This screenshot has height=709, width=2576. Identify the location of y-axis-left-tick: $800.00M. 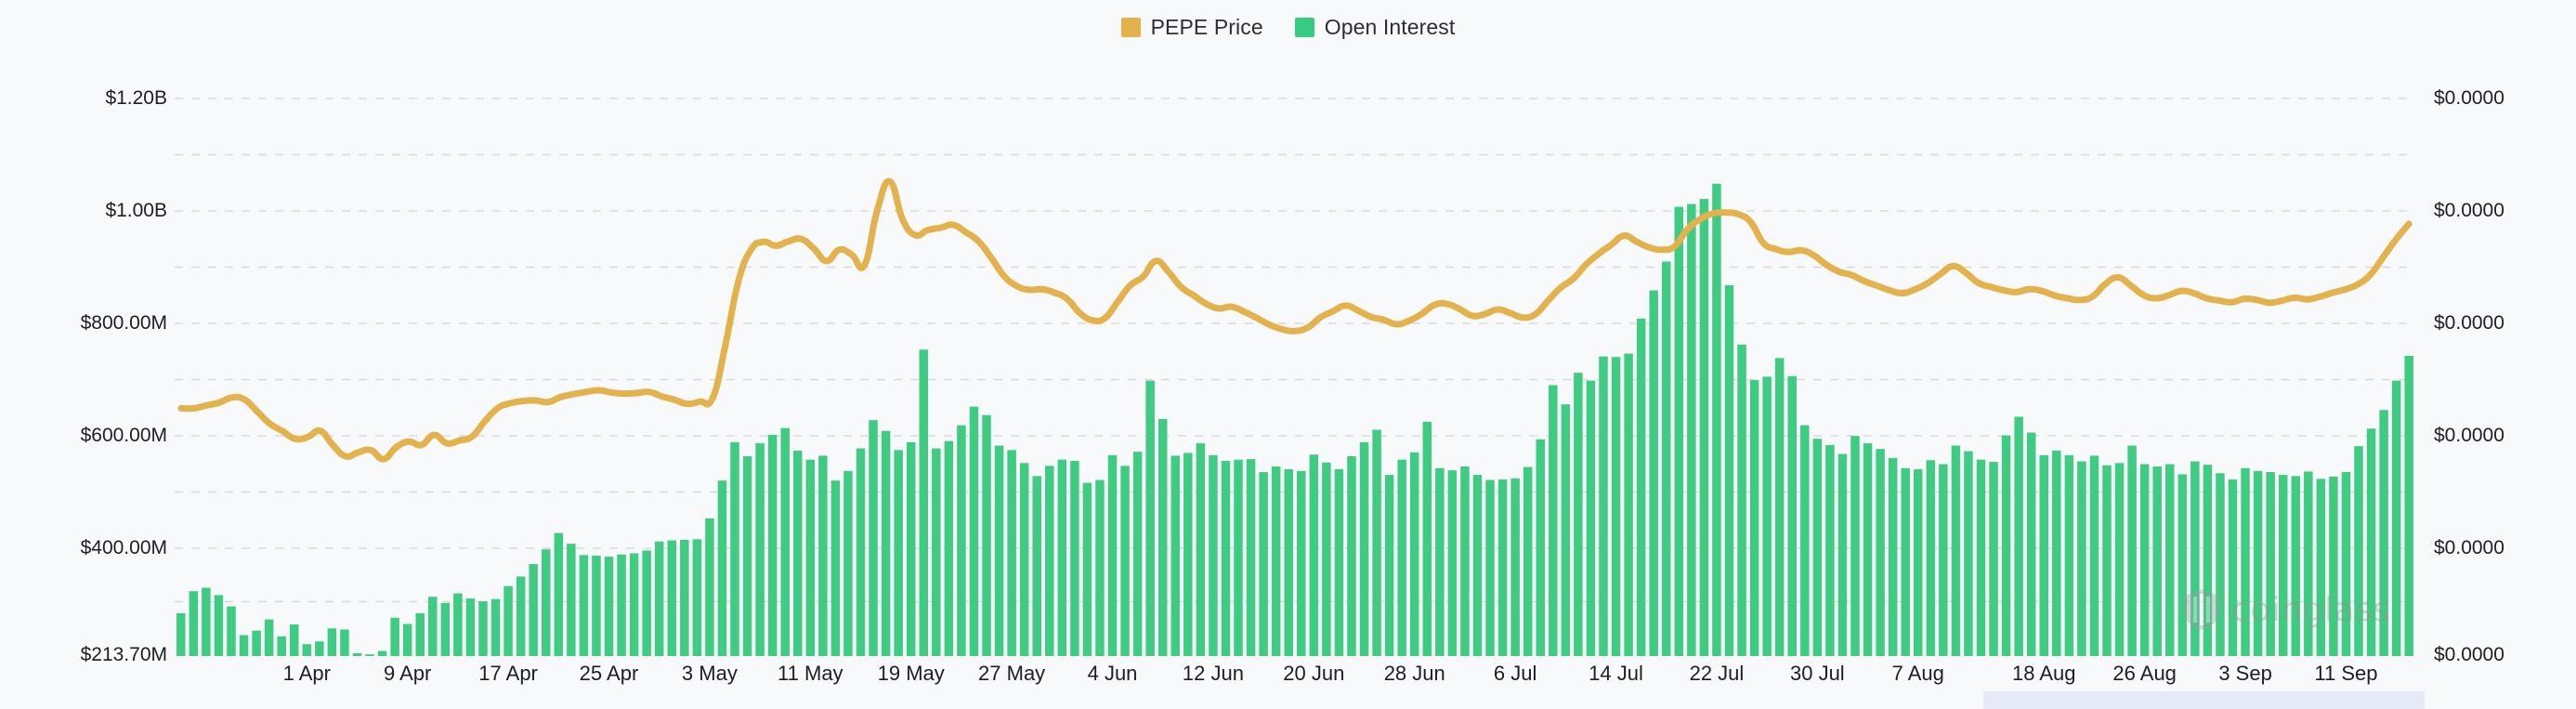
(123, 323).